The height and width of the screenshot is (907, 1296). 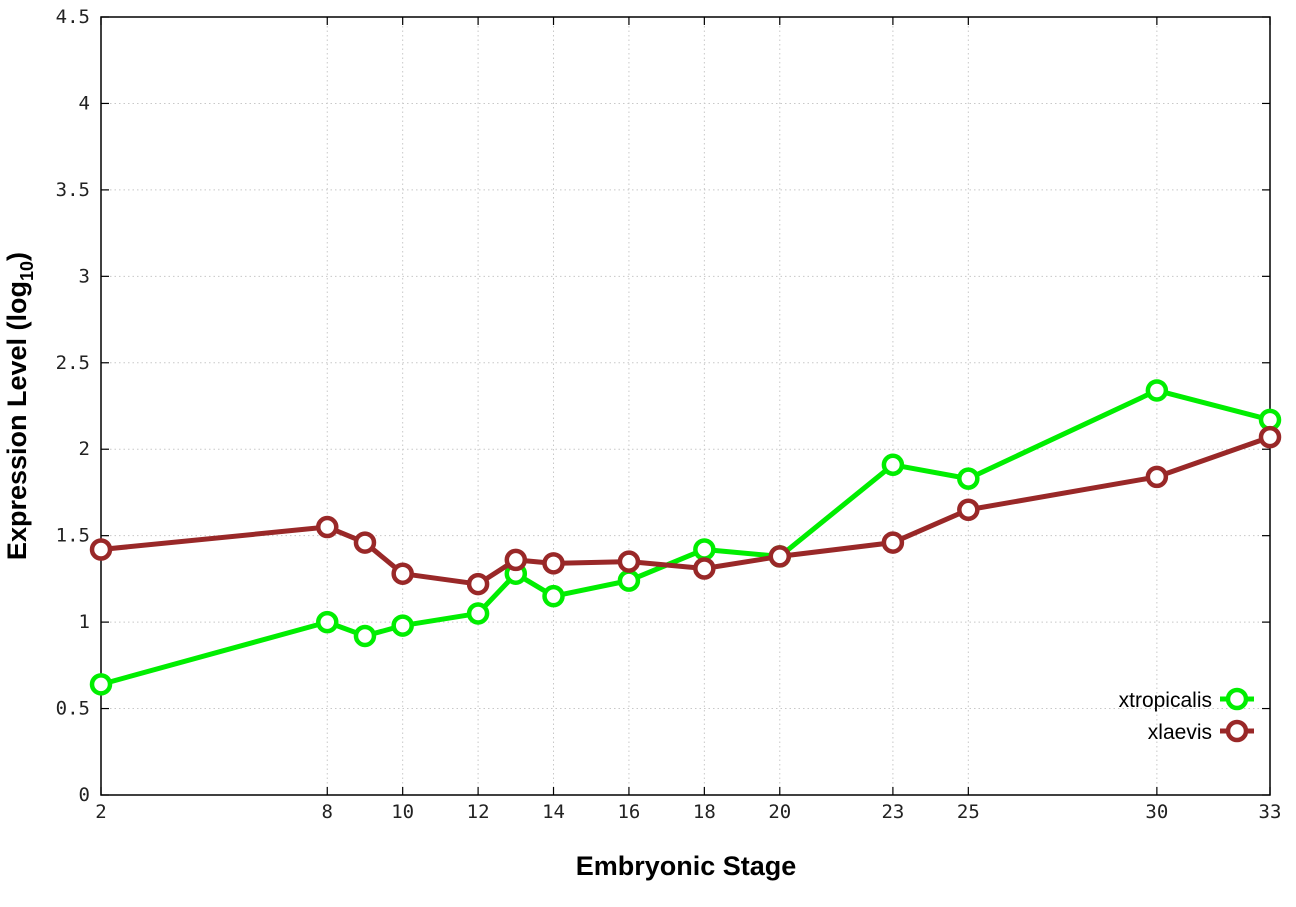 What do you see at coordinates (779, 812) in the screenshot?
I see `x-tick-label: 20` at bounding box center [779, 812].